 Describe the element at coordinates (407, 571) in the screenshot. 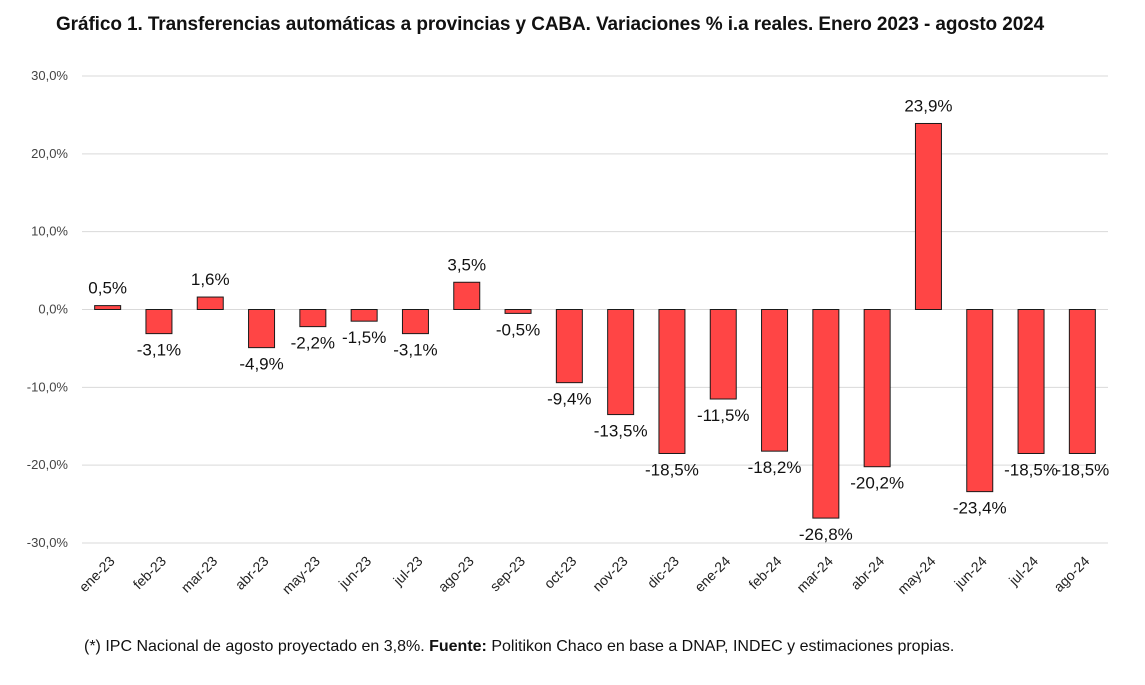

I see `x-tick-label: jul-23` at that location.